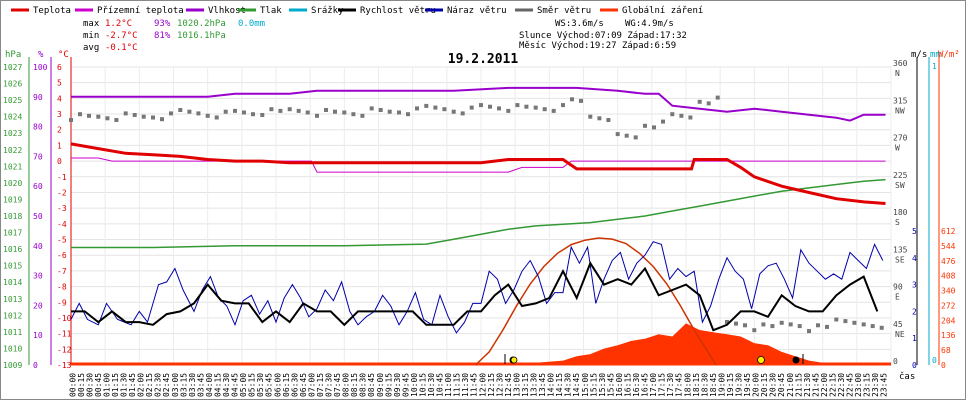 The image size is (966, 405). I want to click on axis-c-tick: 1, so click(59, 145).